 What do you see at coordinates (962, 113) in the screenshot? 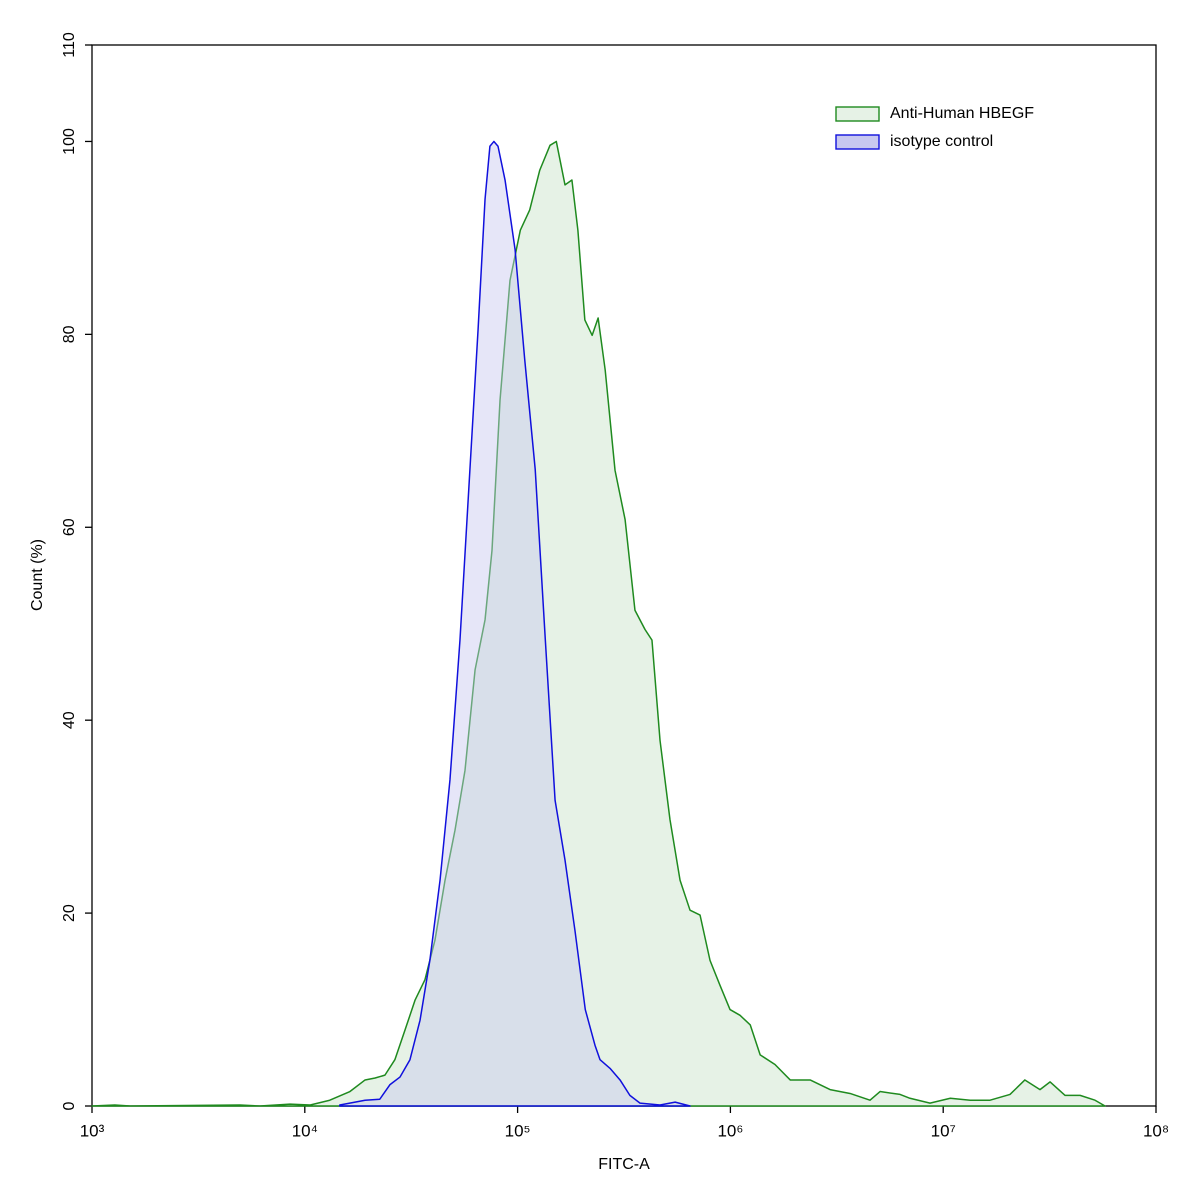
I see `legend-label: Anti-Human HBEGF` at bounding box center [962, 113].